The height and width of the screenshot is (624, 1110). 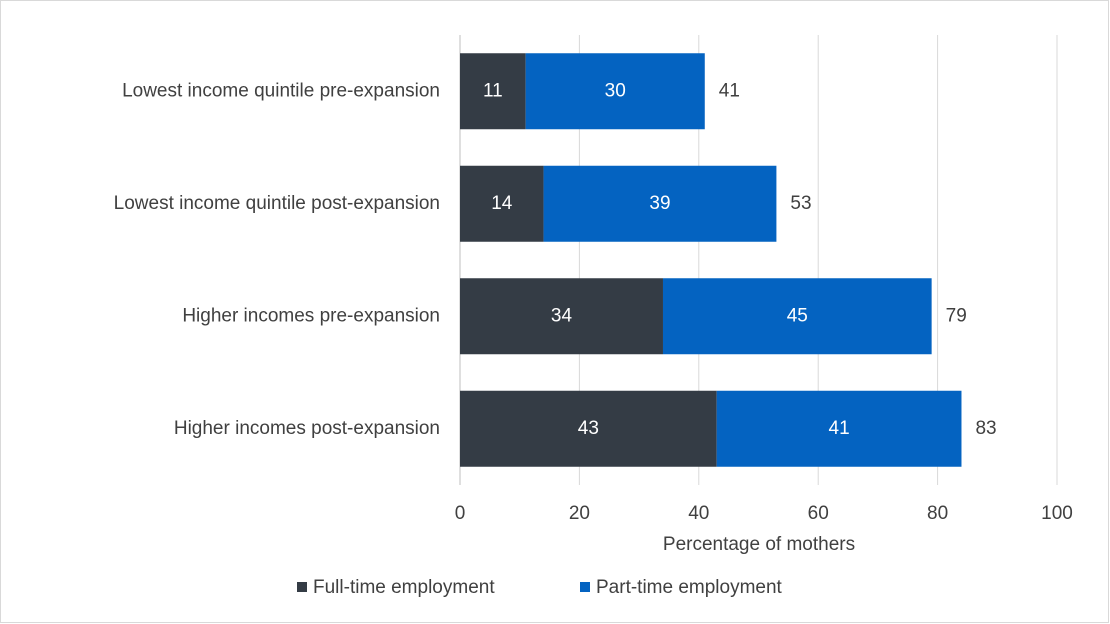 I want to click on x-tick-label: 100, so click(x=1057, y=513).